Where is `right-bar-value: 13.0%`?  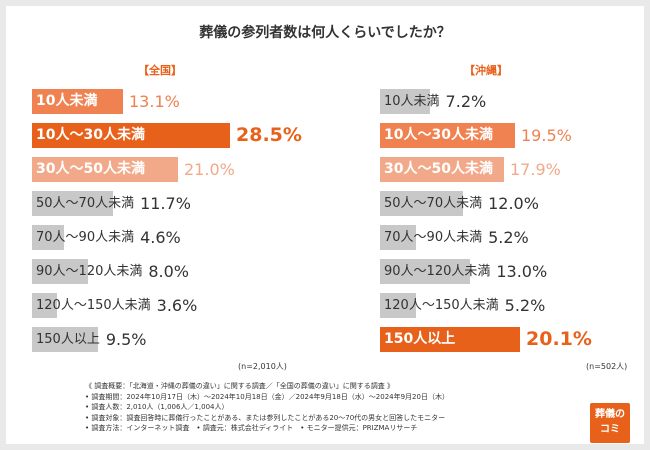 right-bar-value: 13.0% is located at coordinates (522, 271).